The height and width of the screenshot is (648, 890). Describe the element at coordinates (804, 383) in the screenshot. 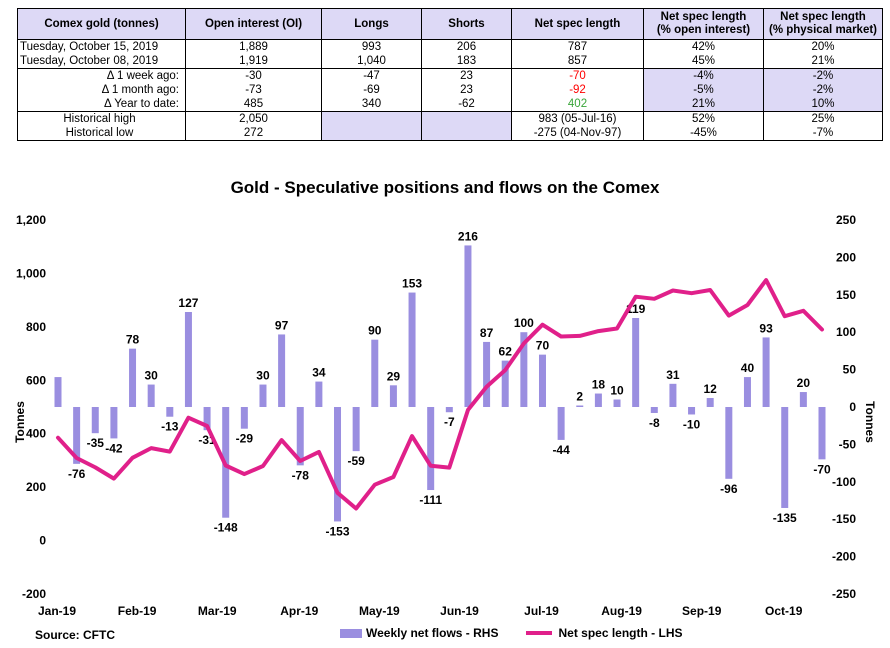

I see `bar-data-label: 20` at that location.